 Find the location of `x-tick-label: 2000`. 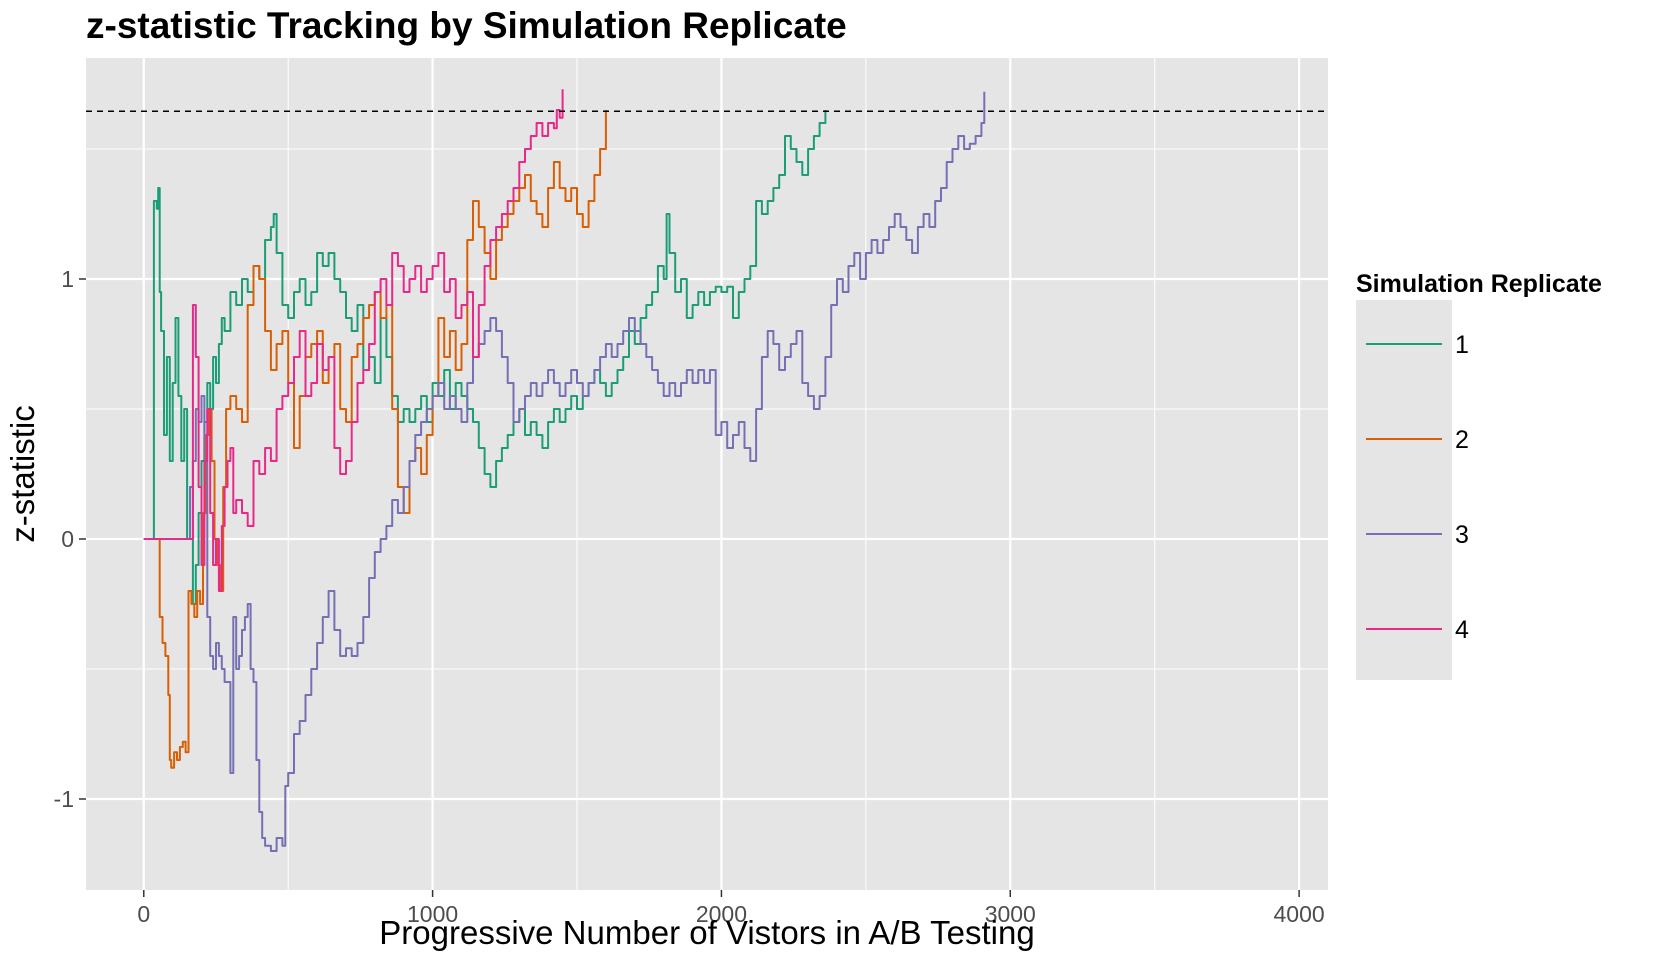

x-tick-label: 2000 is located at coordinates (721, 914).